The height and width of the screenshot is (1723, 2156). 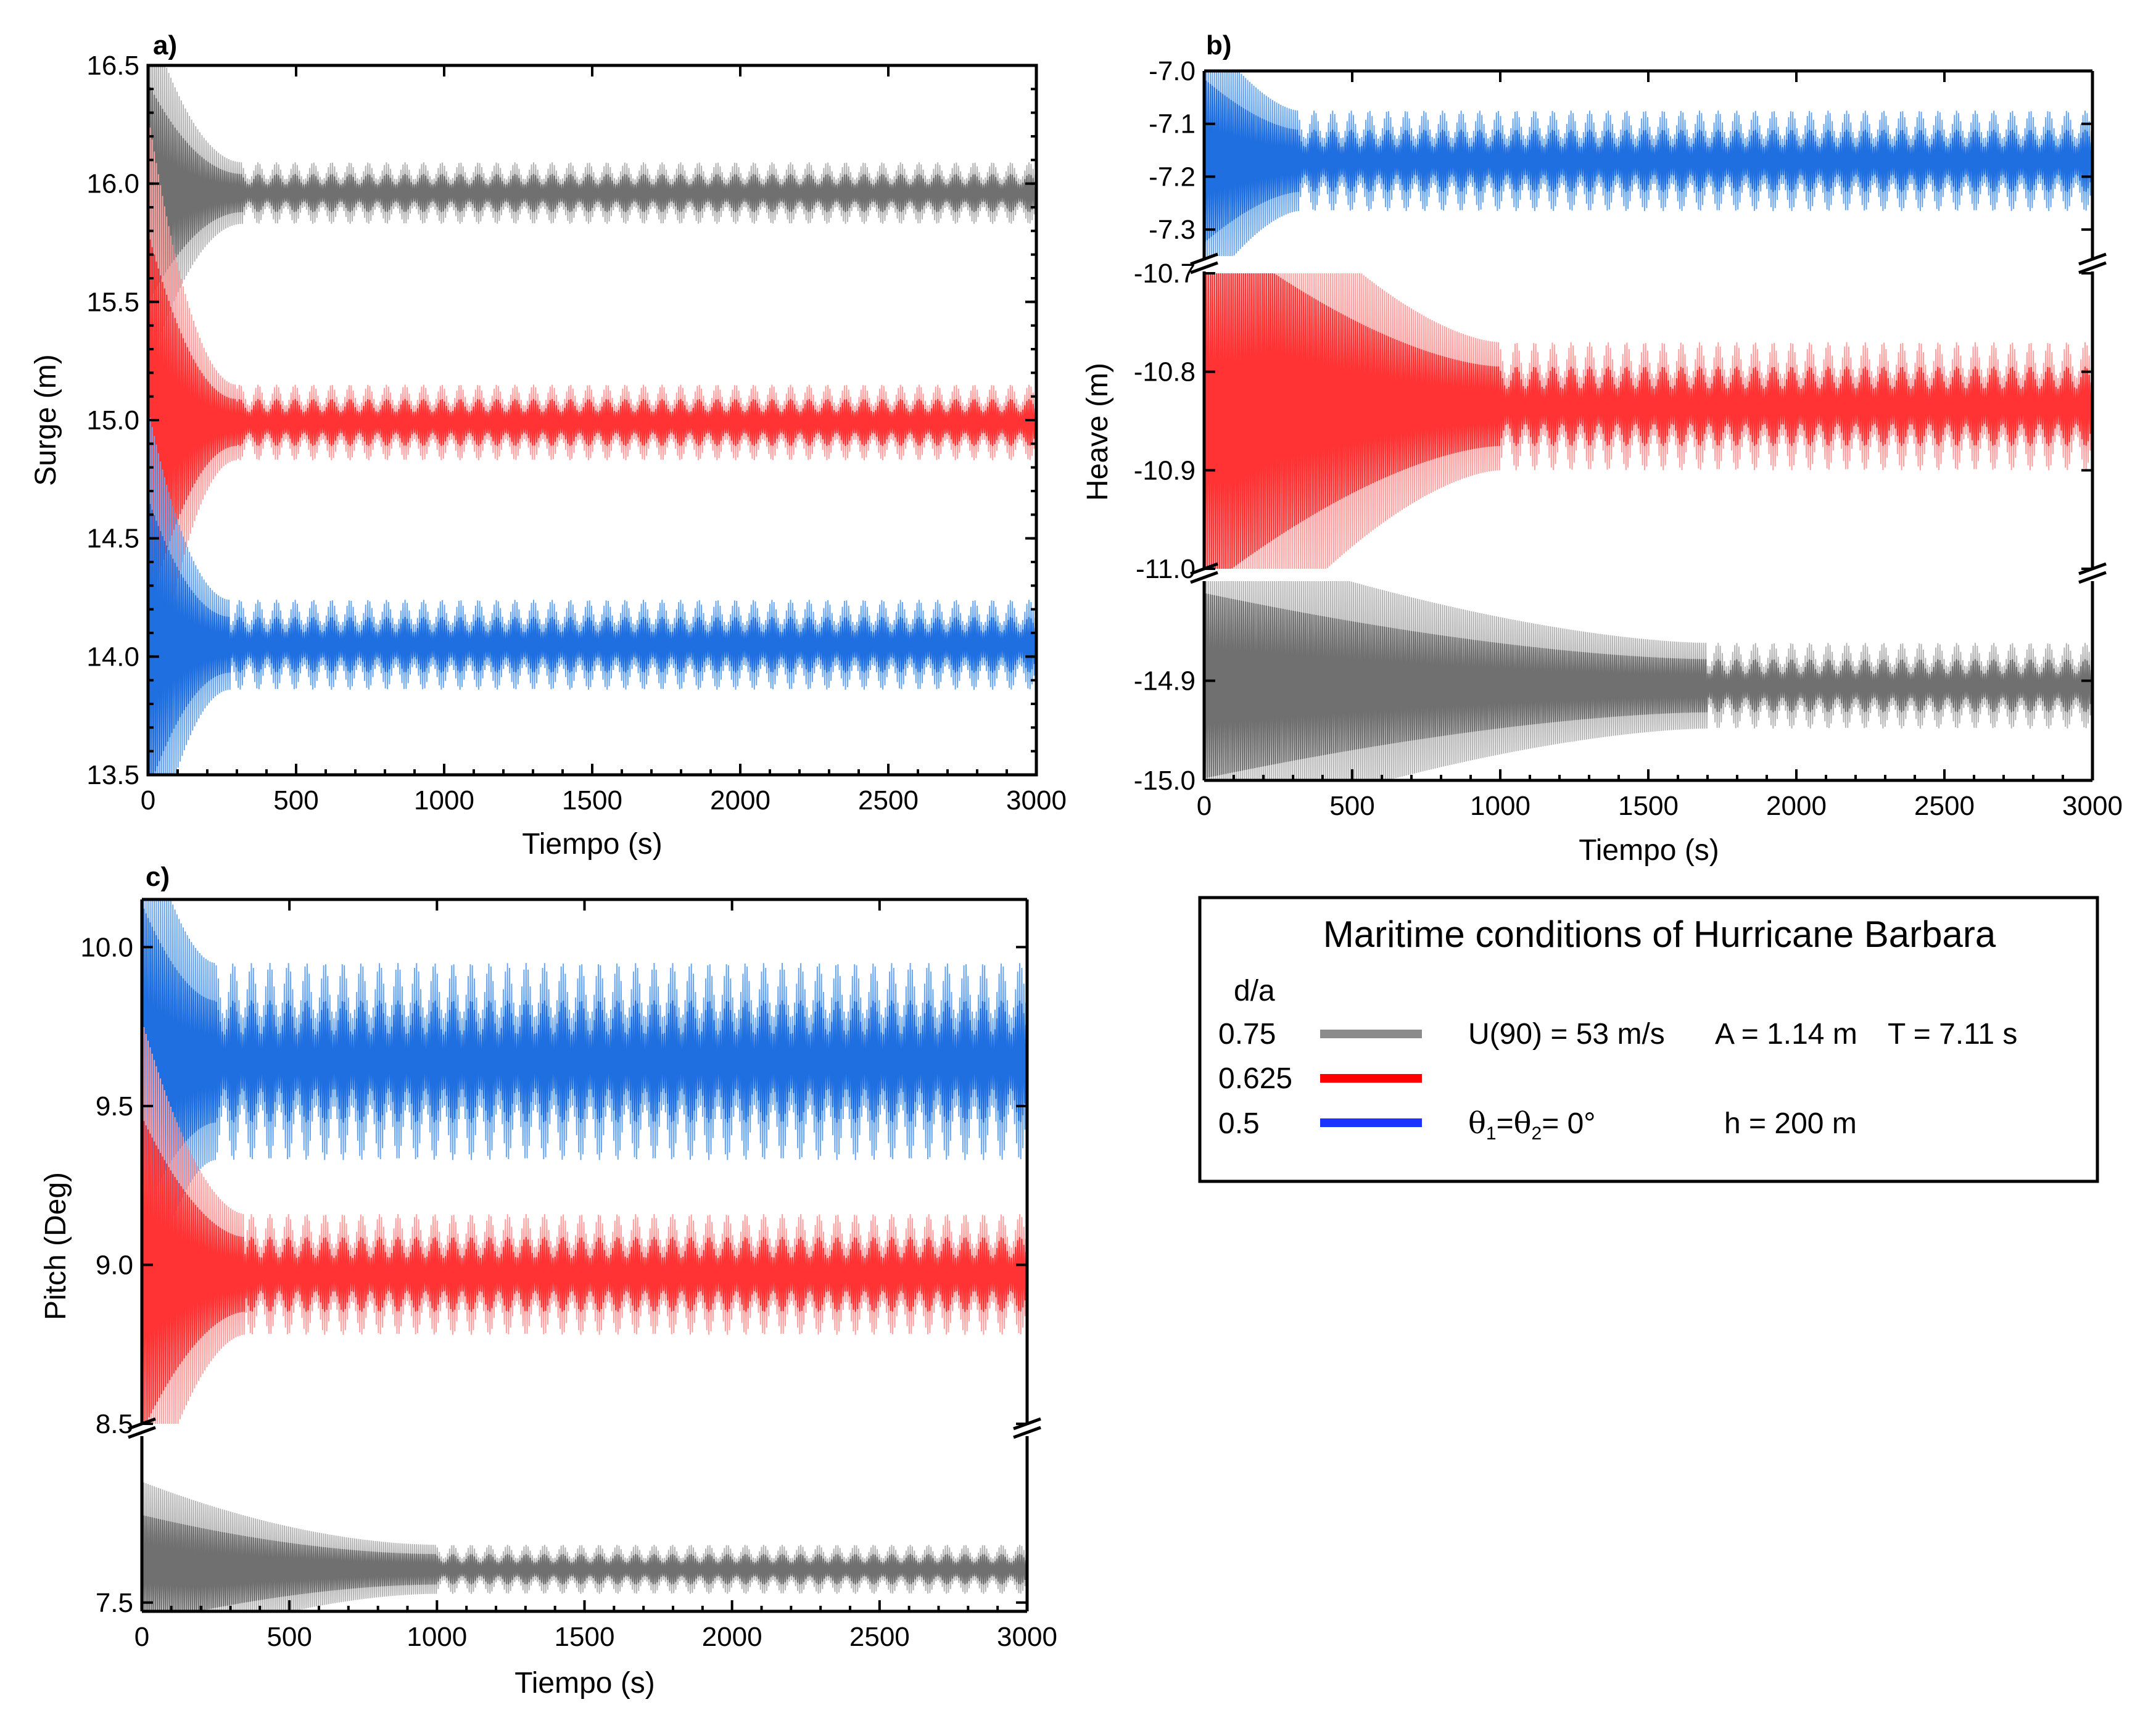 I want to click on panel-b-letter: b), so click(x=1219, y=45).